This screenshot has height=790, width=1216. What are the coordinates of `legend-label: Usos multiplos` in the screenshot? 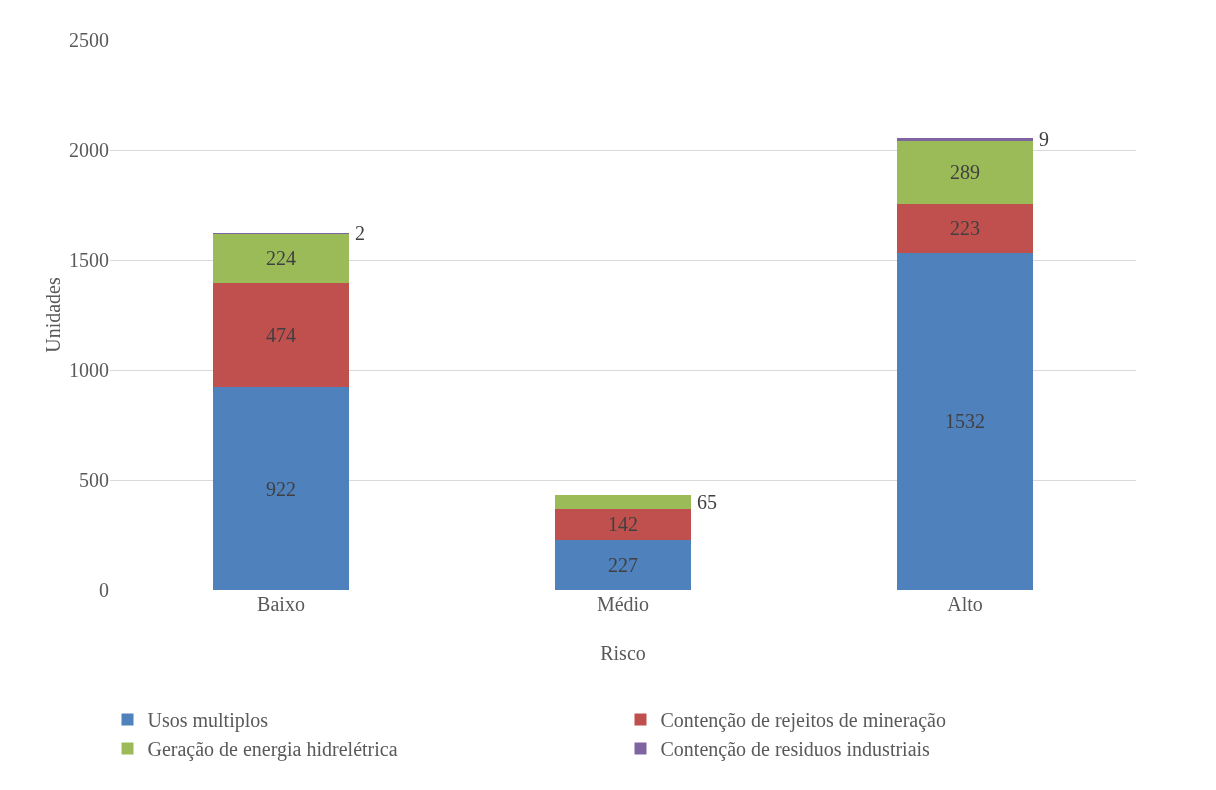 It's located at (208, 721).